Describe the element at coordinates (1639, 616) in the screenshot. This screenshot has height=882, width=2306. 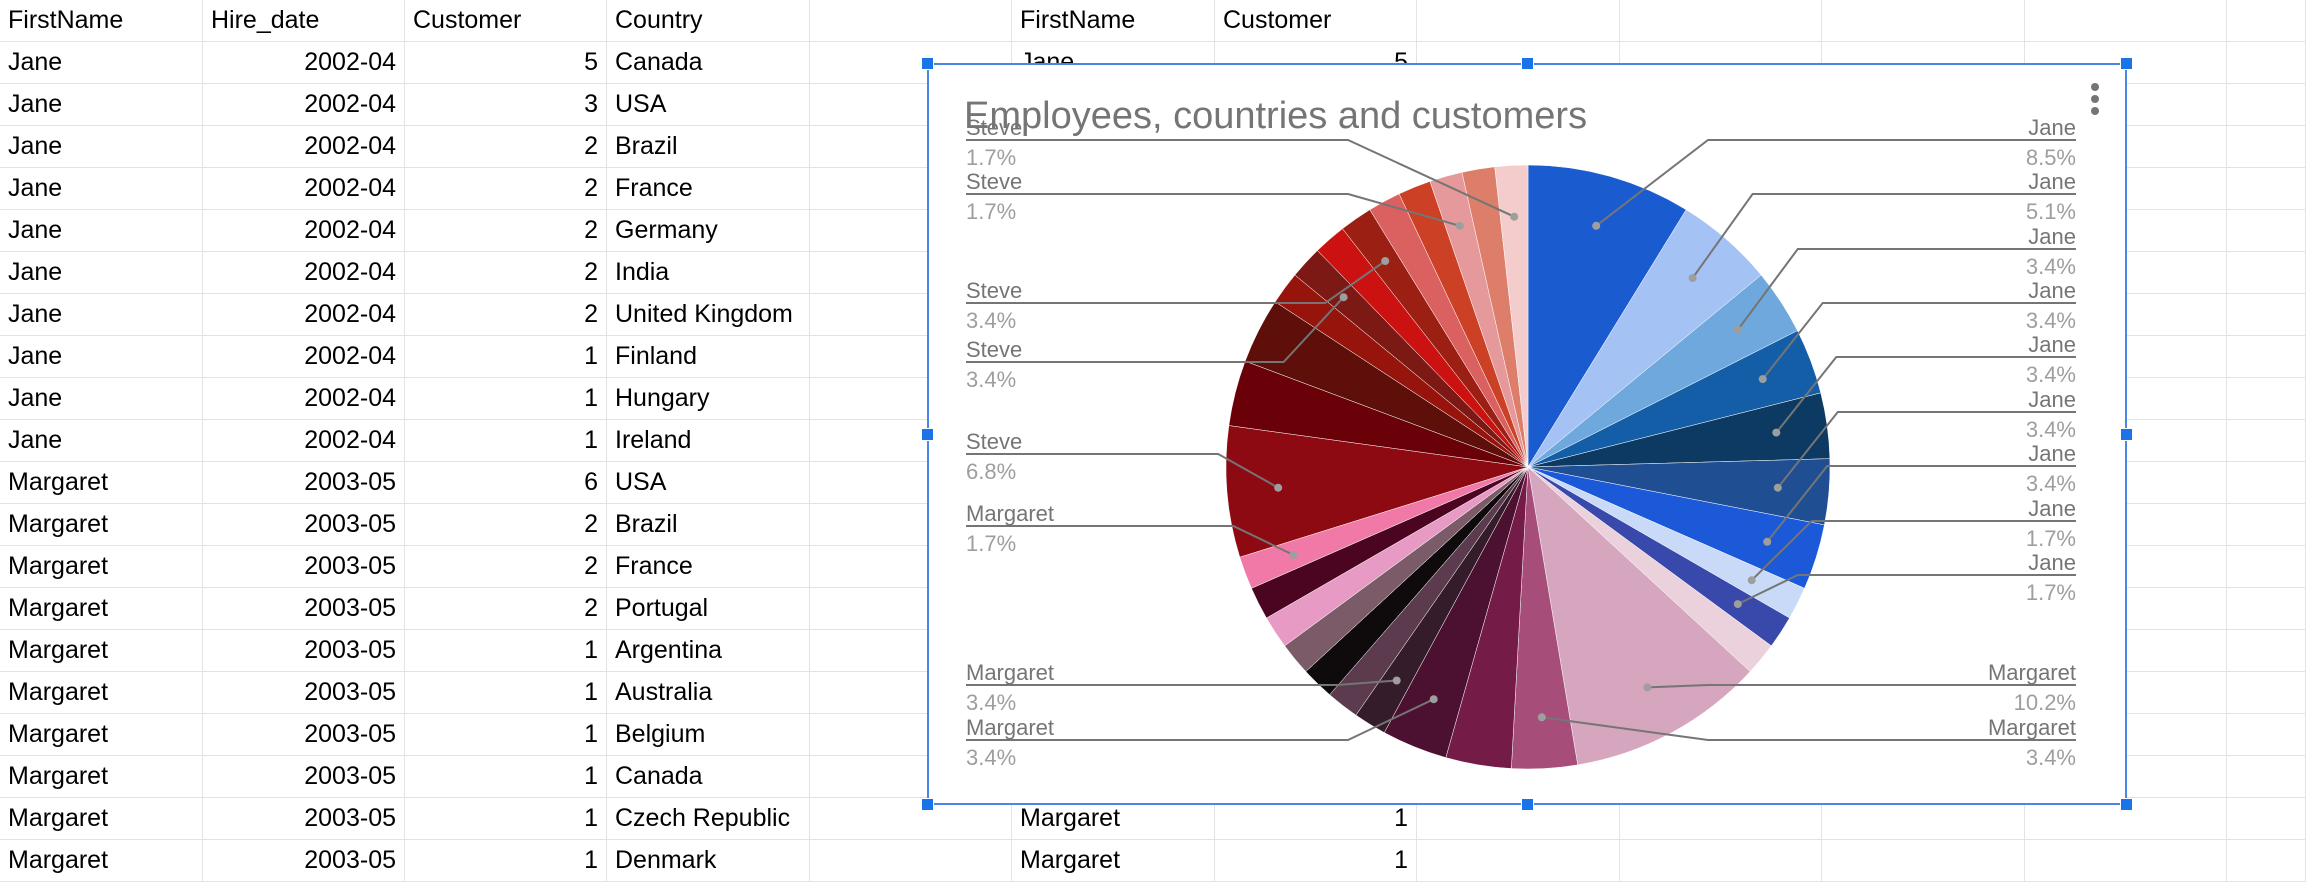
I see `pie-slice-margaret` at that location.